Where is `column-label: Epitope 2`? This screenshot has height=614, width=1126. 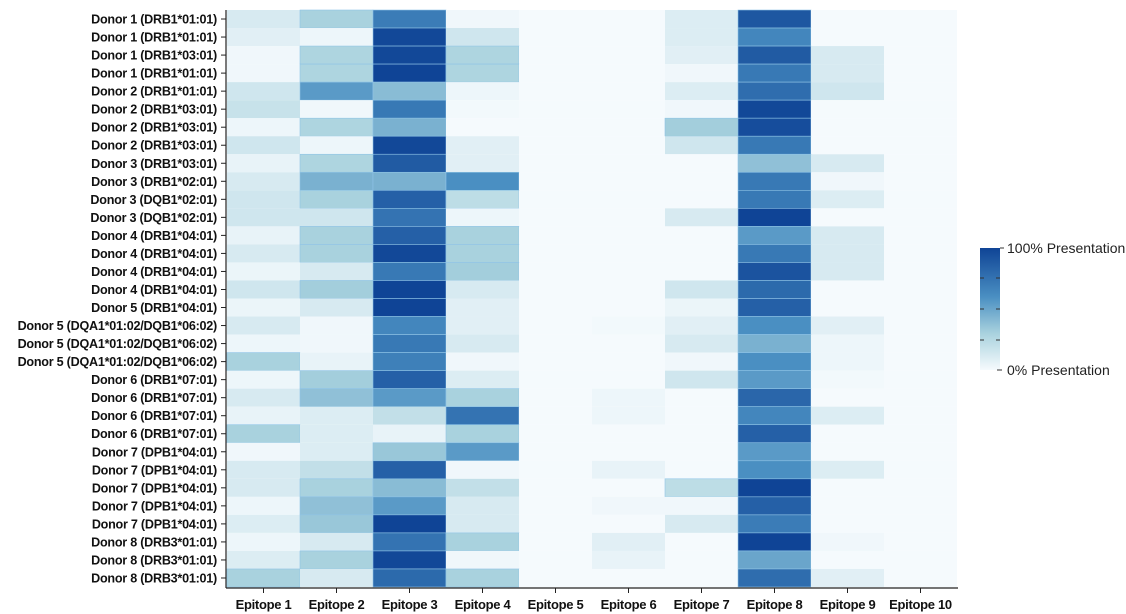
column-label: Epitope 2 is located at coordinates (337, 604).